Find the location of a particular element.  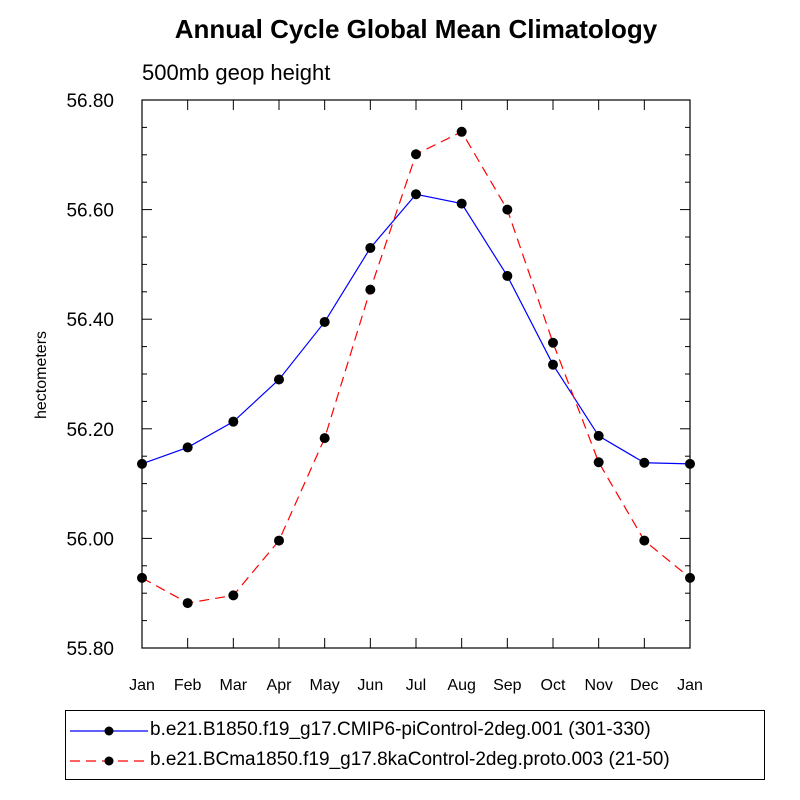

y-tick-label: 56.00 is located at coordinates (90, 539).